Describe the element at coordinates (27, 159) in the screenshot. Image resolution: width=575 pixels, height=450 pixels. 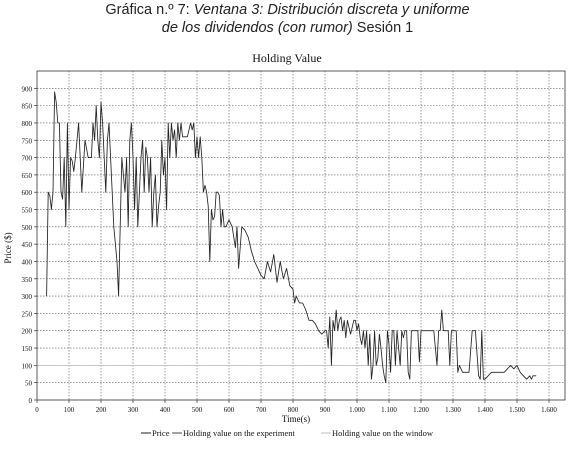
I see `y-tick-label: 700` at that location.